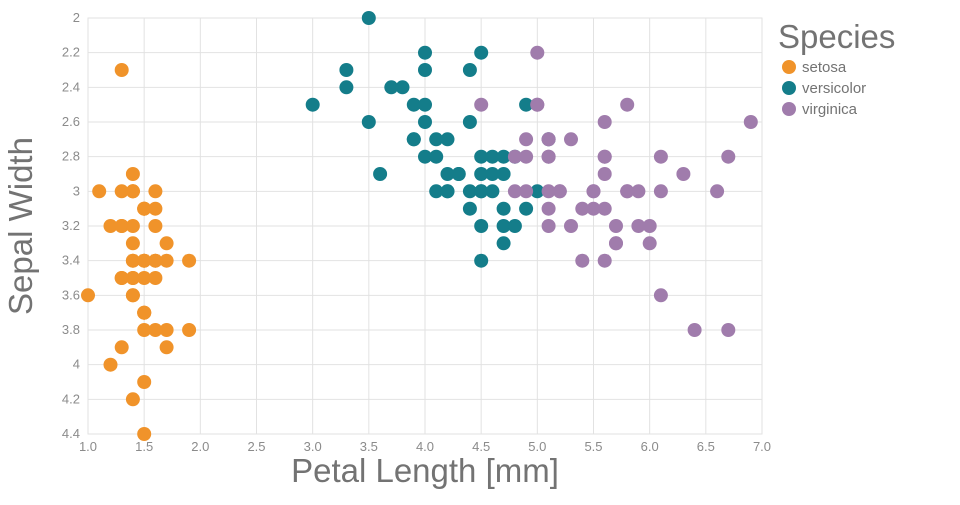 The image size is (960, 505). What do you see at coordinates (834, 88) in the screenshot?
I see `legend-label-versicolor: versicolor` at bounding box center [834, 88].